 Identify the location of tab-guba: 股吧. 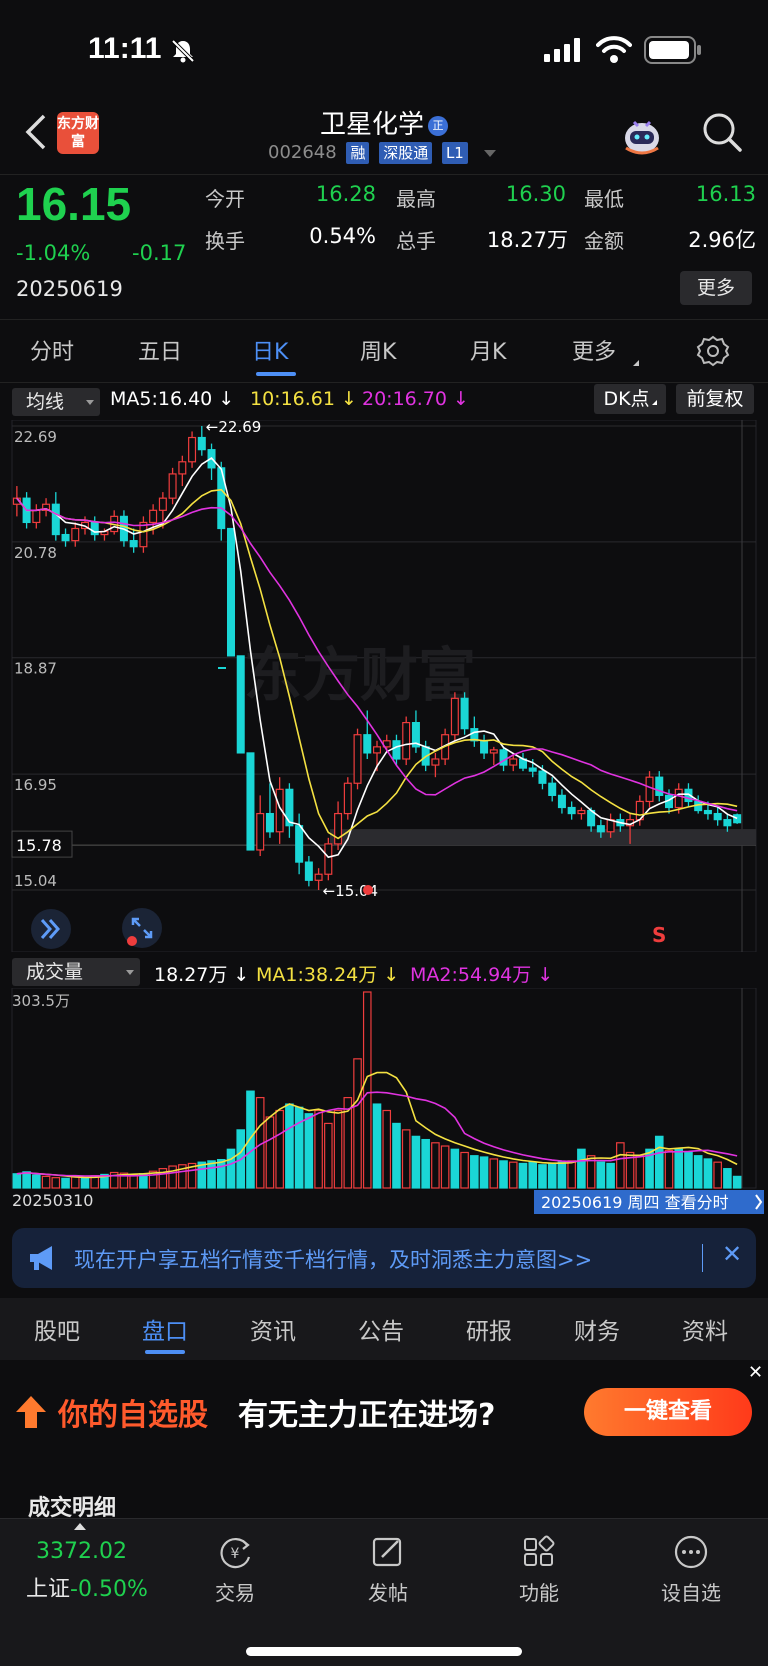
(57, 1332).